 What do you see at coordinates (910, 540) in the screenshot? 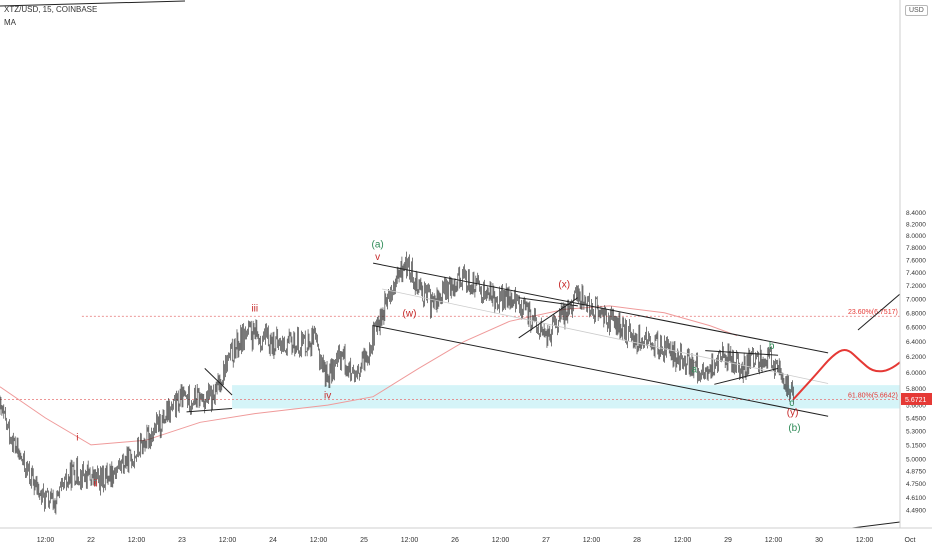
I see `x-tick-label: Oct` at bounding box center [910, 540].